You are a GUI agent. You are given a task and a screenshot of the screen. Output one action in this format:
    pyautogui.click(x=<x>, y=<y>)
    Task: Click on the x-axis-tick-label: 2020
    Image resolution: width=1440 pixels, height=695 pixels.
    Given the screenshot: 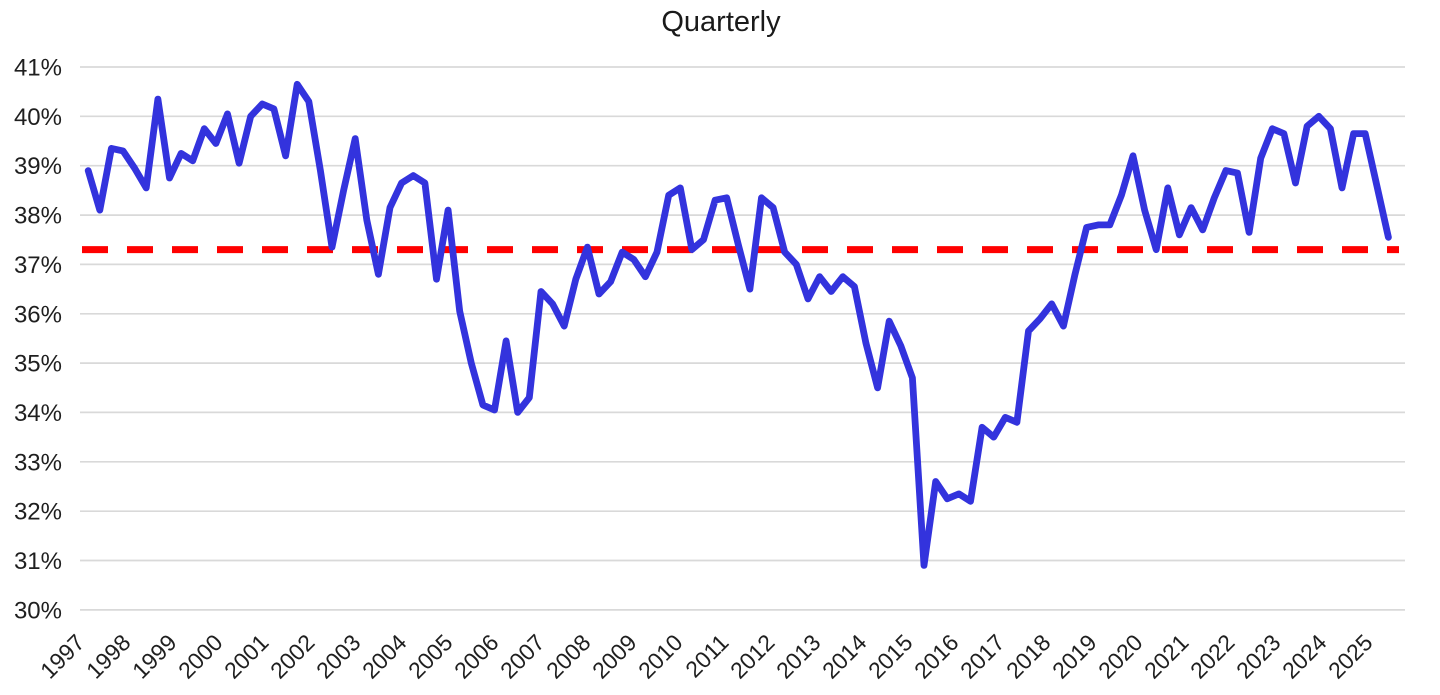 What is the action you would take?
    pyautogui.click(x=1120, y=656)
    